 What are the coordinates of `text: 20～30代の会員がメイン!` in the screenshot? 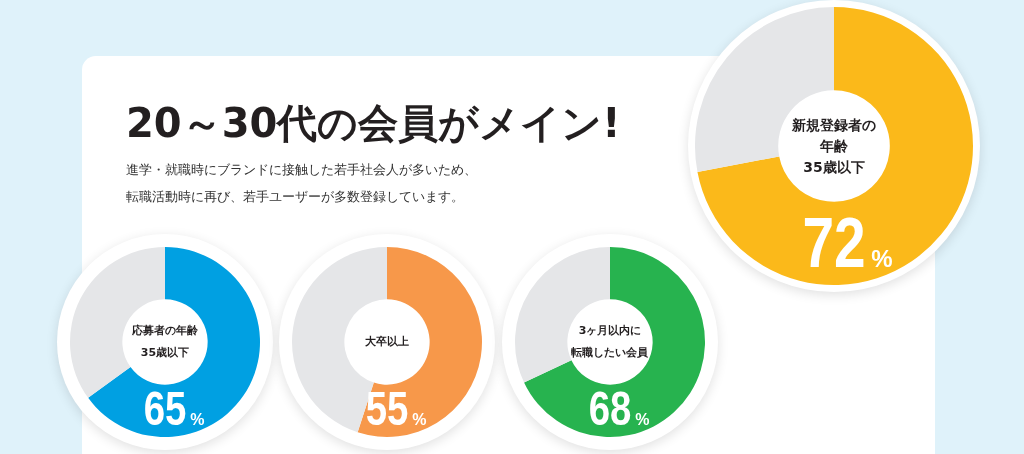 It's located at (373, 123).